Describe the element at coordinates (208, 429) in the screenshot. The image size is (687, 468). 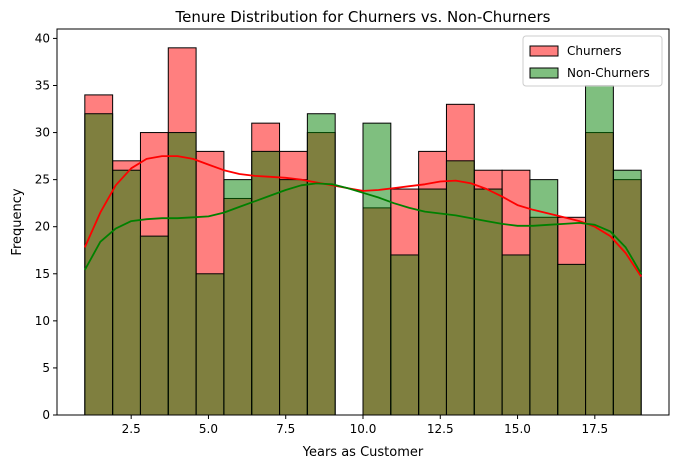
I see `x-tick-label: 5.0` at that location.